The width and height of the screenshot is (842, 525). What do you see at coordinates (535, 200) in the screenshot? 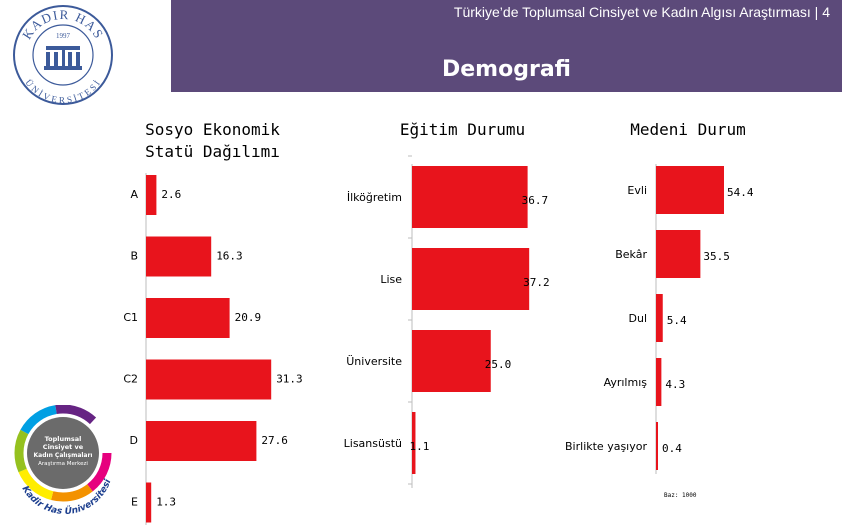
I see `value-label-2-0: 36.7` at bounding box center [535, 200].